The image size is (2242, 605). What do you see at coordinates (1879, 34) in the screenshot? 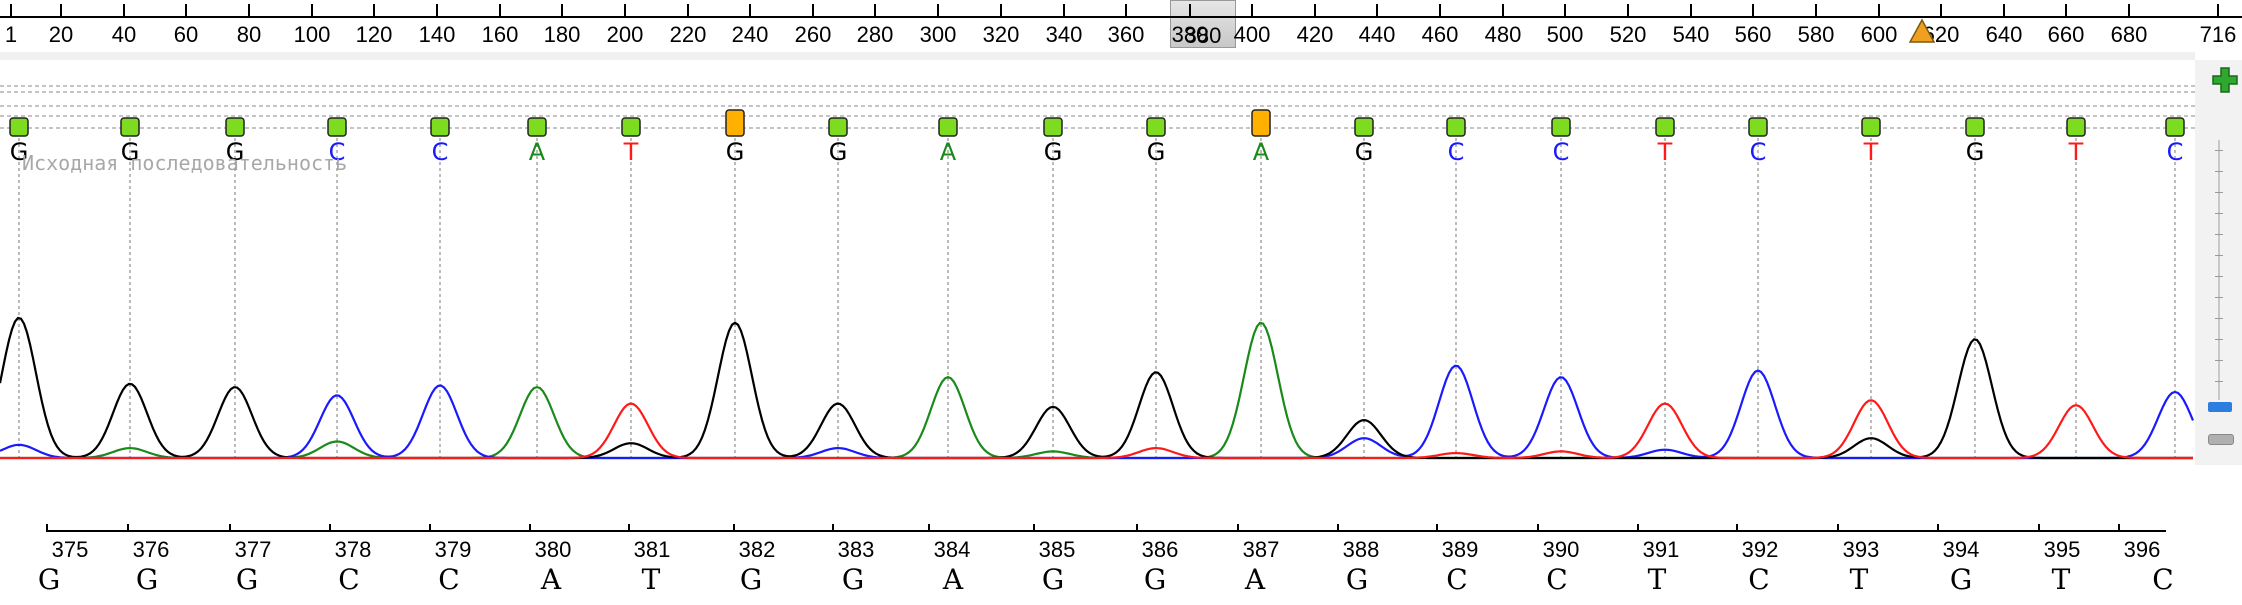
I see `ruler-label: 600` at bounding box center [1879, 34].